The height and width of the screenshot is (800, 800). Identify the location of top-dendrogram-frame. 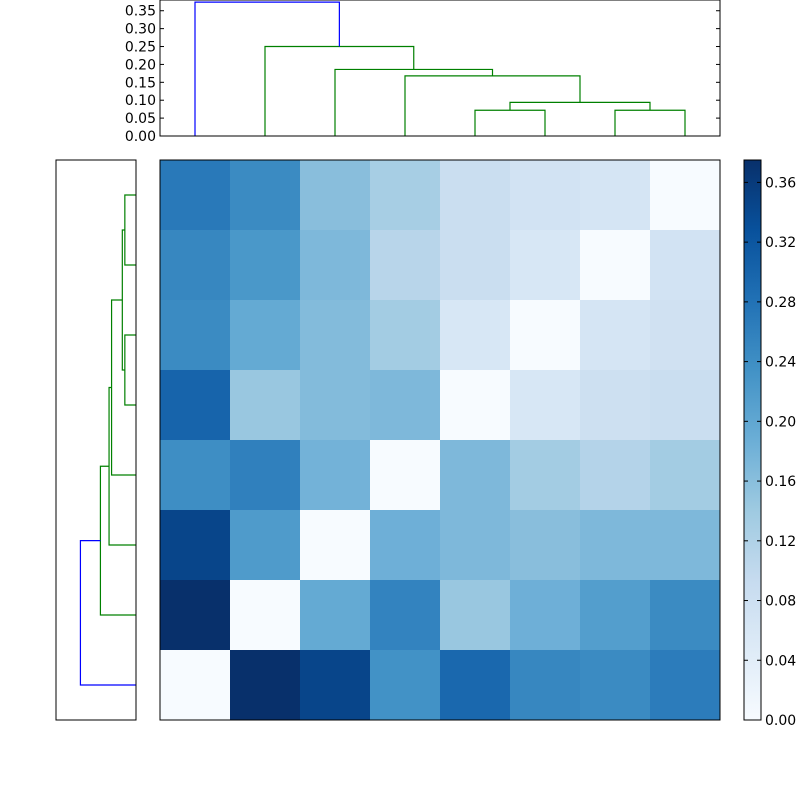
(440, 68).